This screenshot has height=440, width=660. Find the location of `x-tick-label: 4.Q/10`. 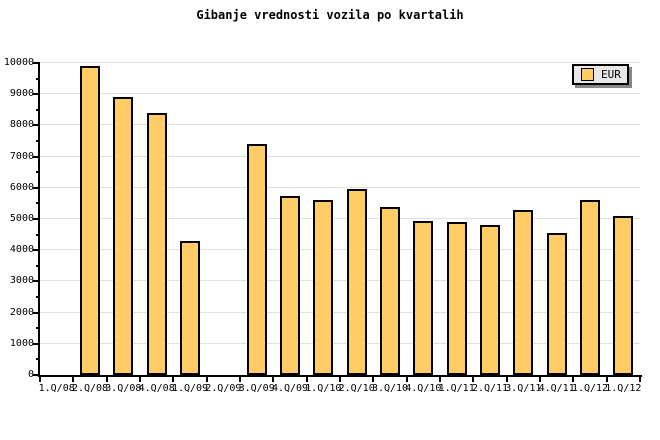

x-tick-label: 4.Q/10 is located at coordinates (423, 388).